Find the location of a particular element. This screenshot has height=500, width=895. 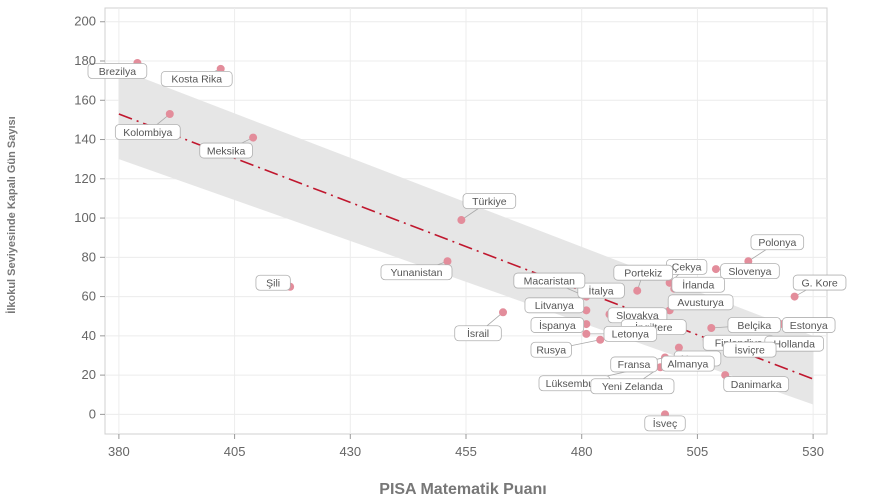

point-label: Hollanda is located at coordinates (794, 344).